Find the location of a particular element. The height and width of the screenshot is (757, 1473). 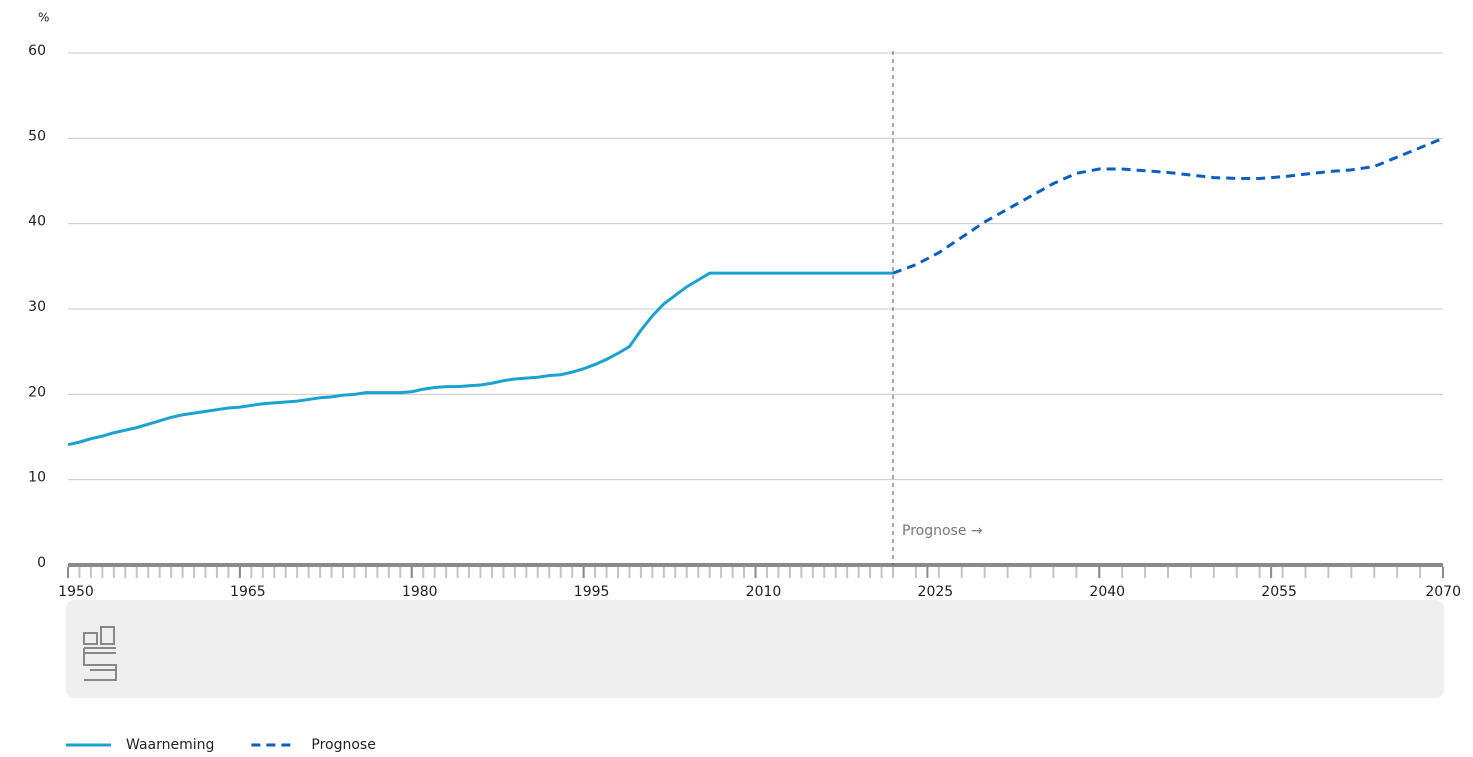

x-tick-label: 1995 is located at coordinates (592, 592).